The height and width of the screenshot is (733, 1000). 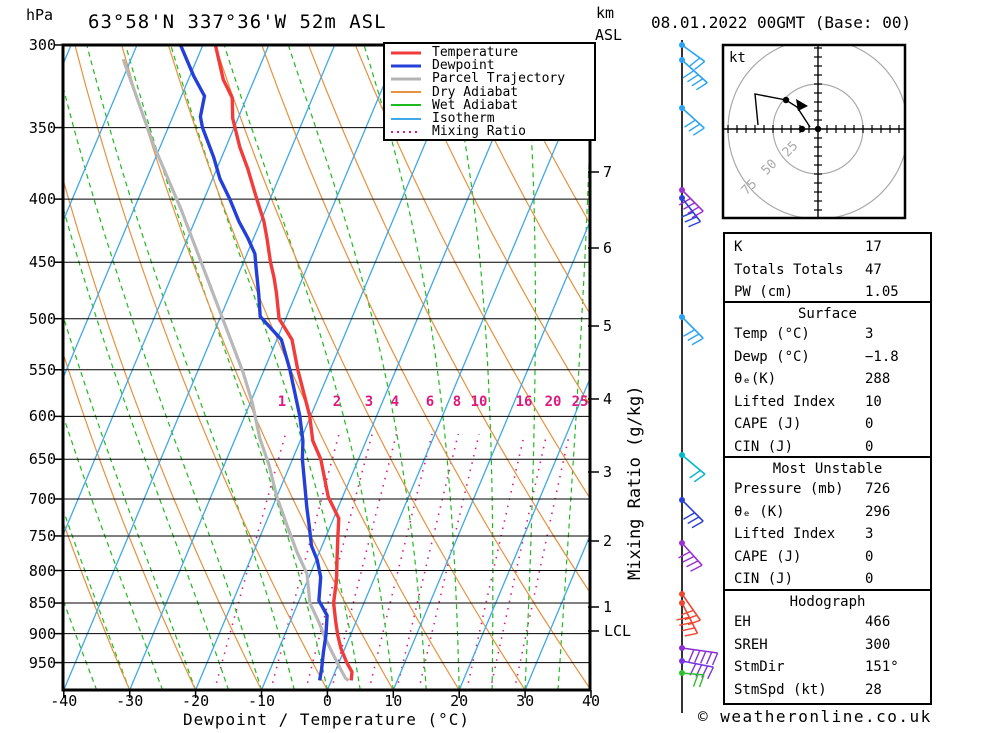 What do you see at coordinates (463, 66) in the screenshot?
I see `legend-label: Dewpoint` at bounding box center [463, 66].